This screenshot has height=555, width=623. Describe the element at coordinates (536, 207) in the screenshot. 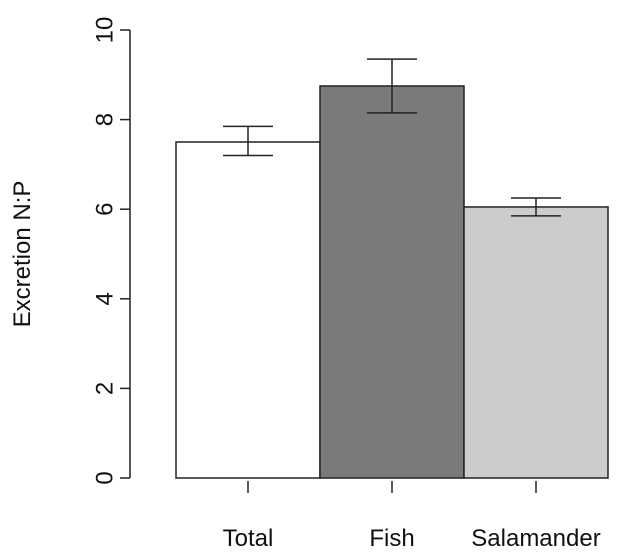

I see `error-bar-salamander` at that location.